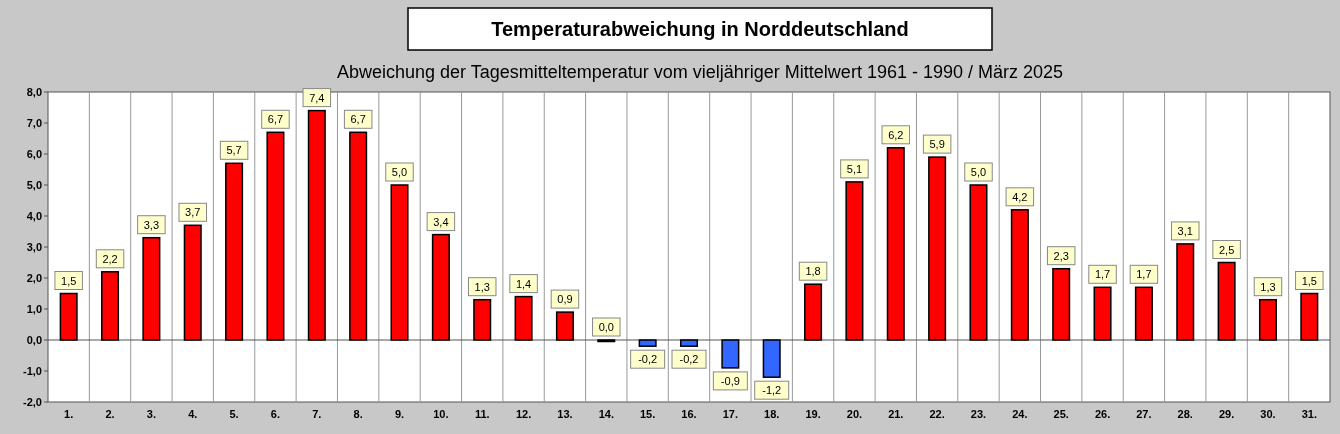 The image size is (1340, 434). I want to click on data-label: -1,2, so click(772, 390).